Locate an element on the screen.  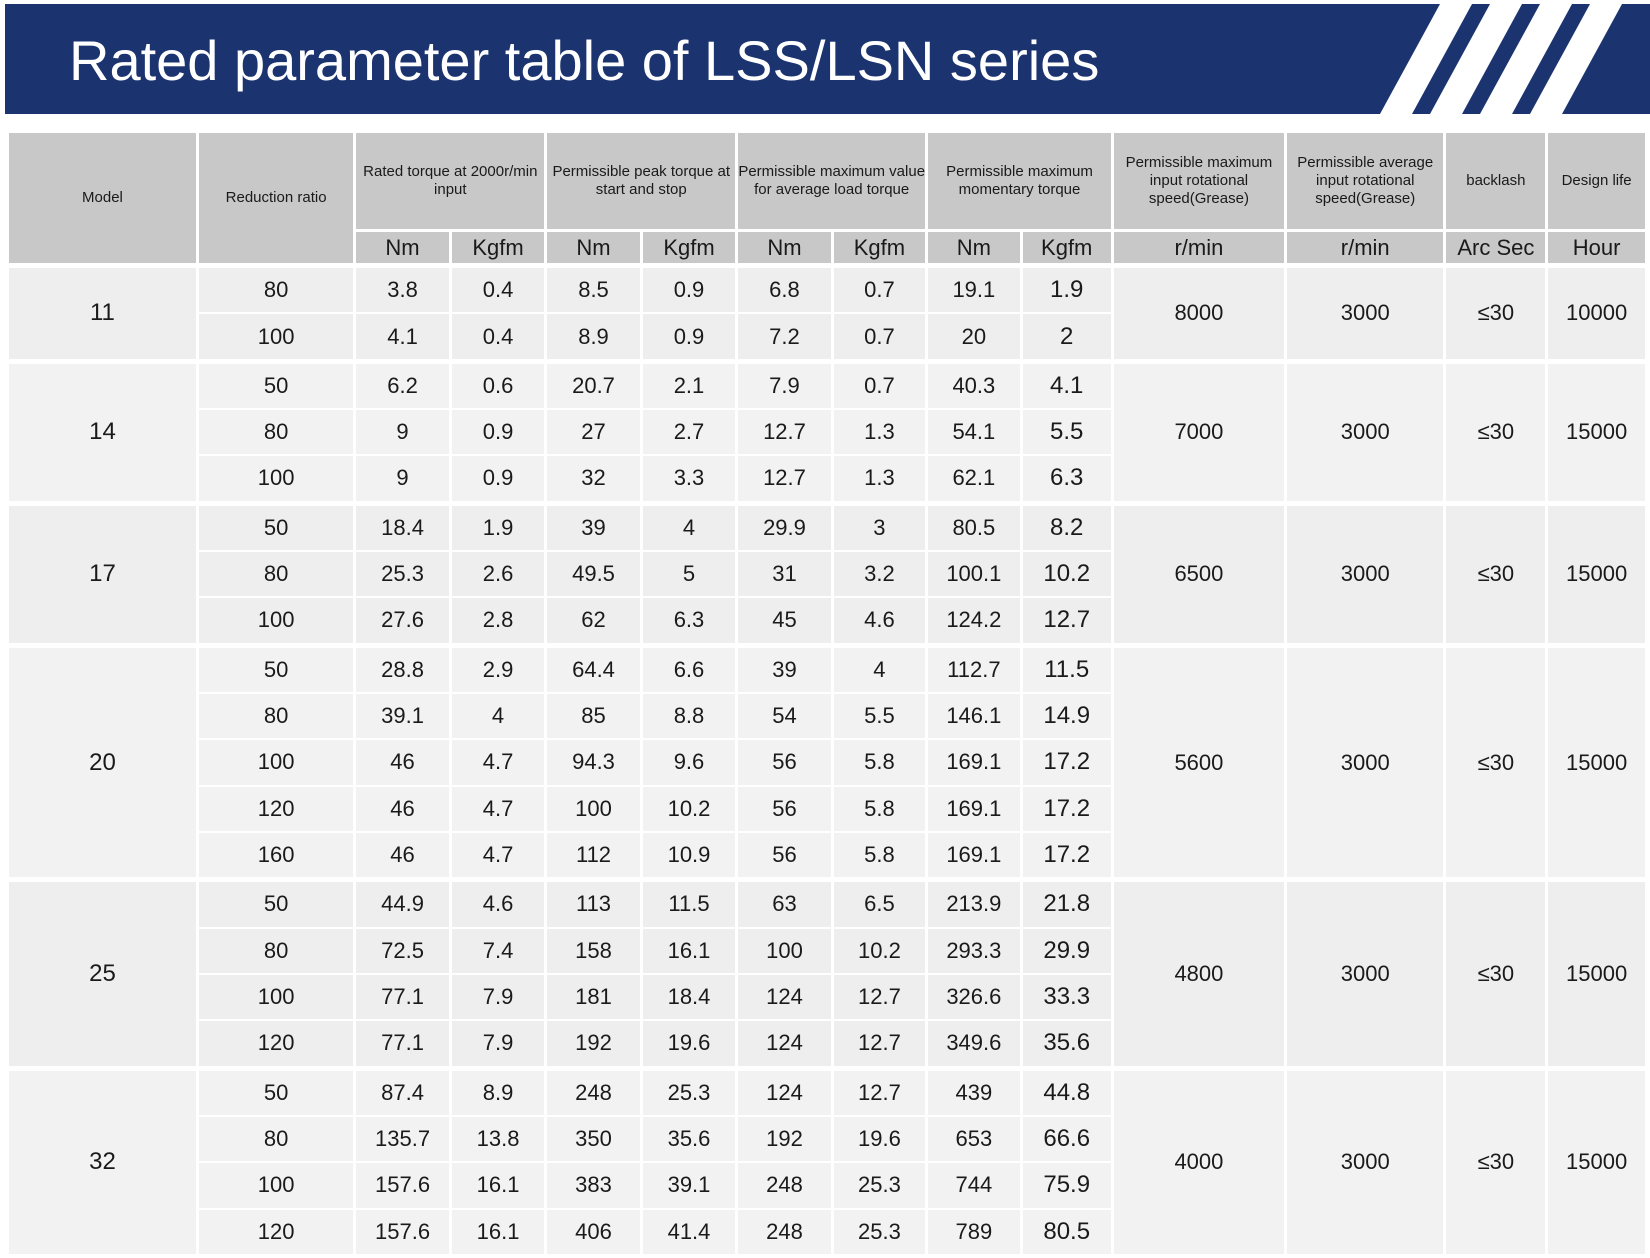
momentary-torque-kgfm-cell: 14.9 is located at coordinates (1066, 715).